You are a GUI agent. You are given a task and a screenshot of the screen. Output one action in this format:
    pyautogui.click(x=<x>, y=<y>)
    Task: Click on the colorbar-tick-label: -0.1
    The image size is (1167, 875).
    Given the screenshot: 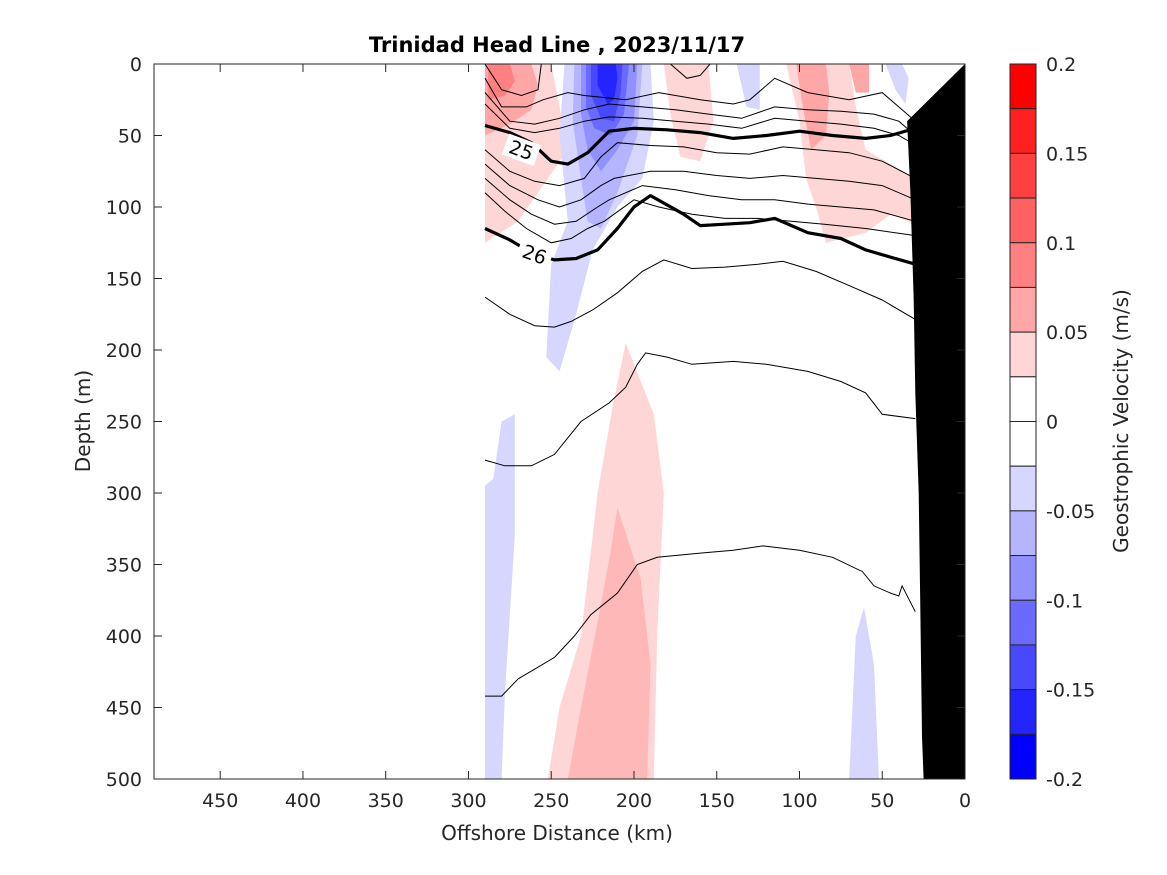 What is the action you would take?
    pyautogui.click(x=1064, y=601)
    